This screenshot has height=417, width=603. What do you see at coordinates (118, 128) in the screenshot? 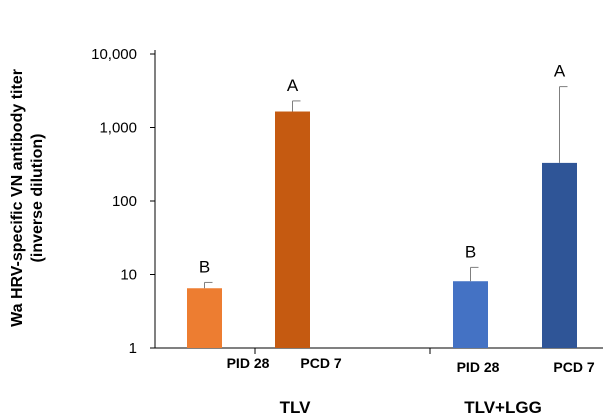
I see `y-tick-label-3: 1,000` at bounding box center [118, 128].